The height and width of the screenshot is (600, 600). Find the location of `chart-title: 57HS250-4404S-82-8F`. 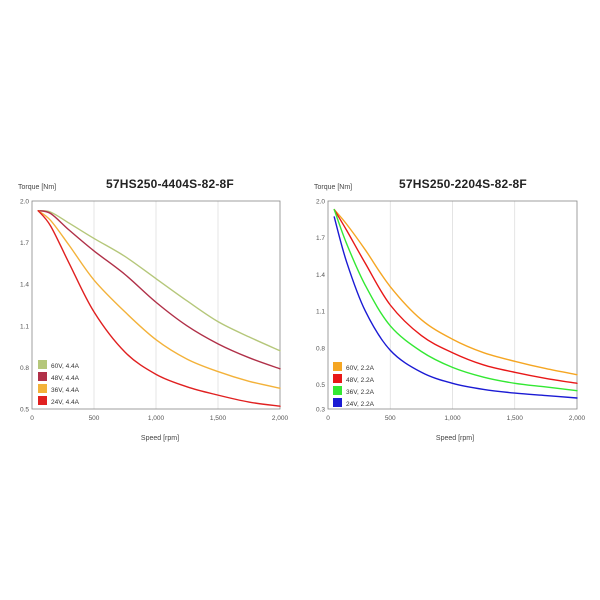

chart-title: 57HS250-4404S-82-8F is located at coordinates (170, 184).